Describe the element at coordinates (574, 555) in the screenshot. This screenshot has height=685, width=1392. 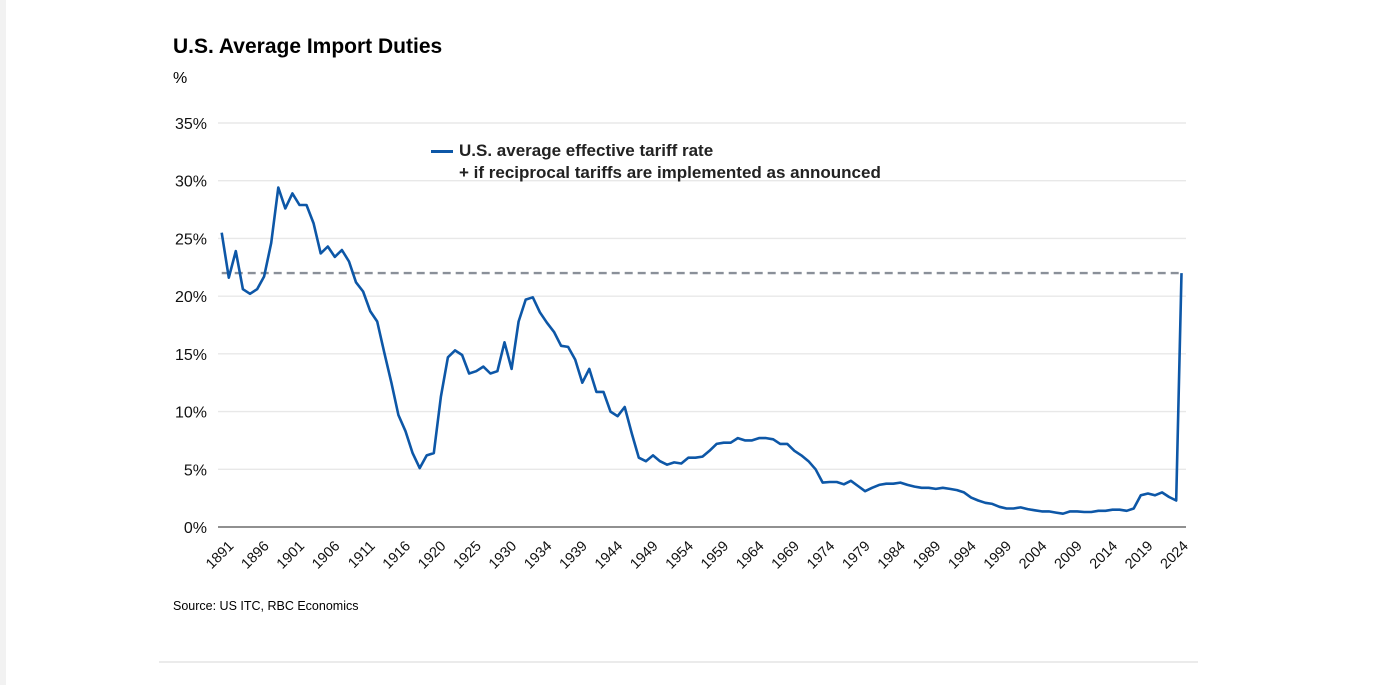
I see `x-tick-label: 1939` at that location.